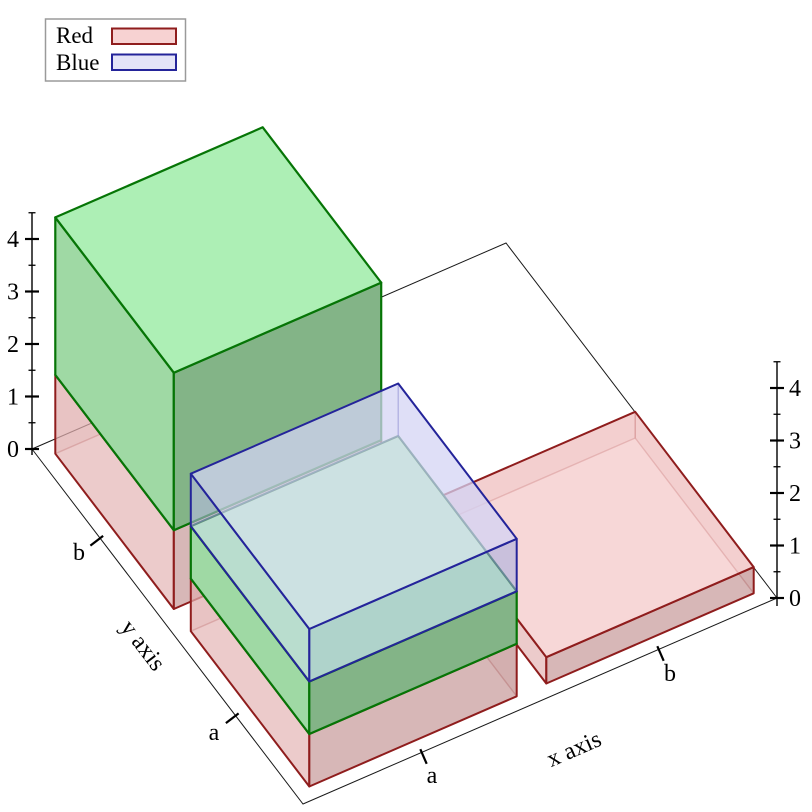 This screenshot has height=812, width=812. I want to click on z-axis-left: 0 1 2 3 4, so click(23, 337).